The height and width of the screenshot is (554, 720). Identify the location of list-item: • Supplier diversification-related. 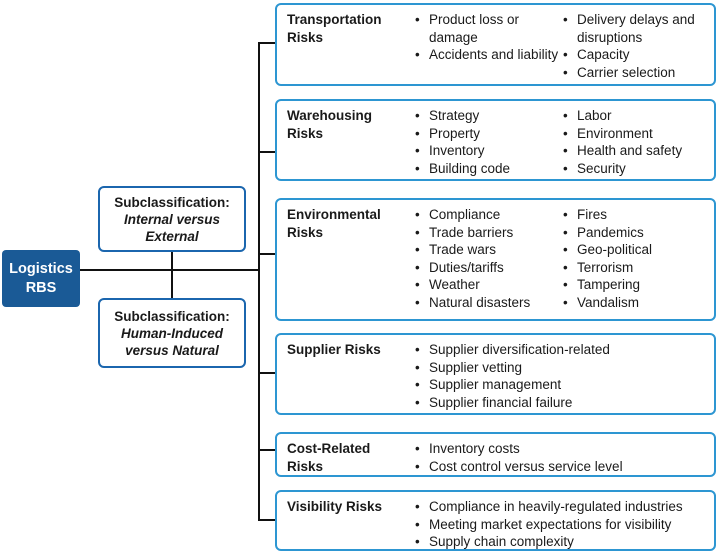
(512, 349).